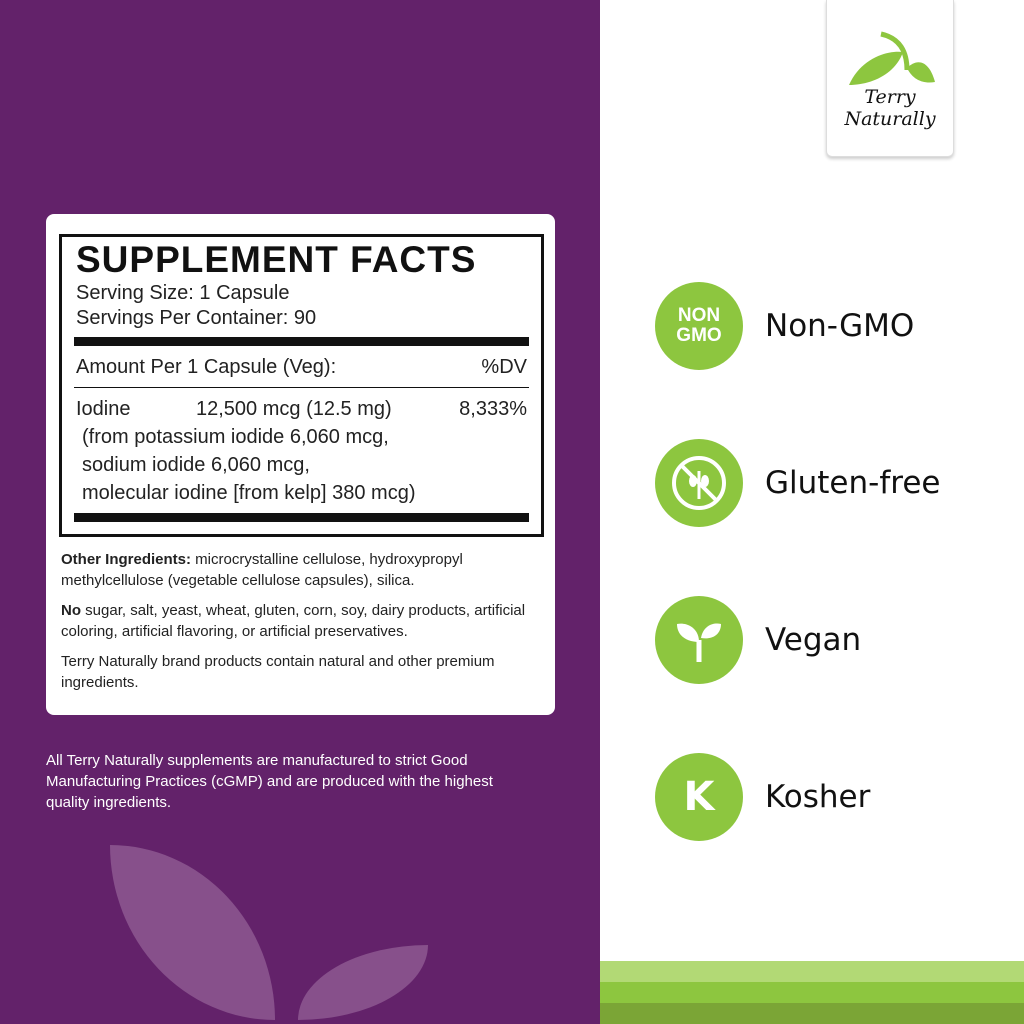 Image resolution: width=1024 pixels, height=1024 pixels. Describe the element at coordinates (183, 293) in the screenshot. I see `serving-size: Serving Size: 1 Capsule` at that location.